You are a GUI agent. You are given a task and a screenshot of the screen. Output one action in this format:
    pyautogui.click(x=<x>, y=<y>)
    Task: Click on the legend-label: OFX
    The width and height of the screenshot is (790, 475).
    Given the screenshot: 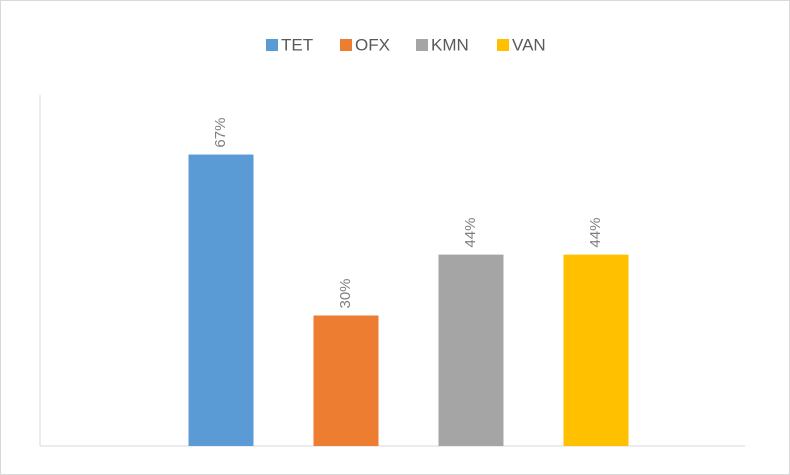 What is the action you would take?
    pyautogui.click(x=372, y=44)
    